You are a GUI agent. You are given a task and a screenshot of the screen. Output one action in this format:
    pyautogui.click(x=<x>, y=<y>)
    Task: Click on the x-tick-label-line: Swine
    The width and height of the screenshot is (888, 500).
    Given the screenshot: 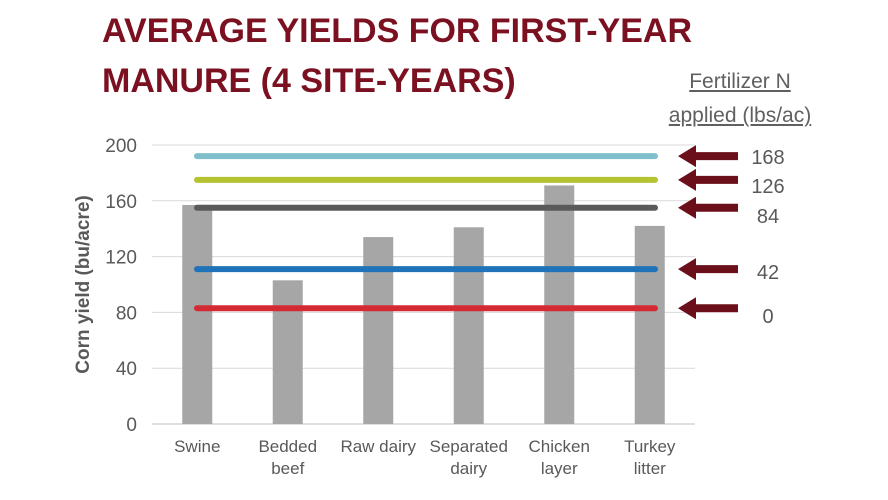 What is the action you would take?
    pyautogui.click(x=197, y=446)
    